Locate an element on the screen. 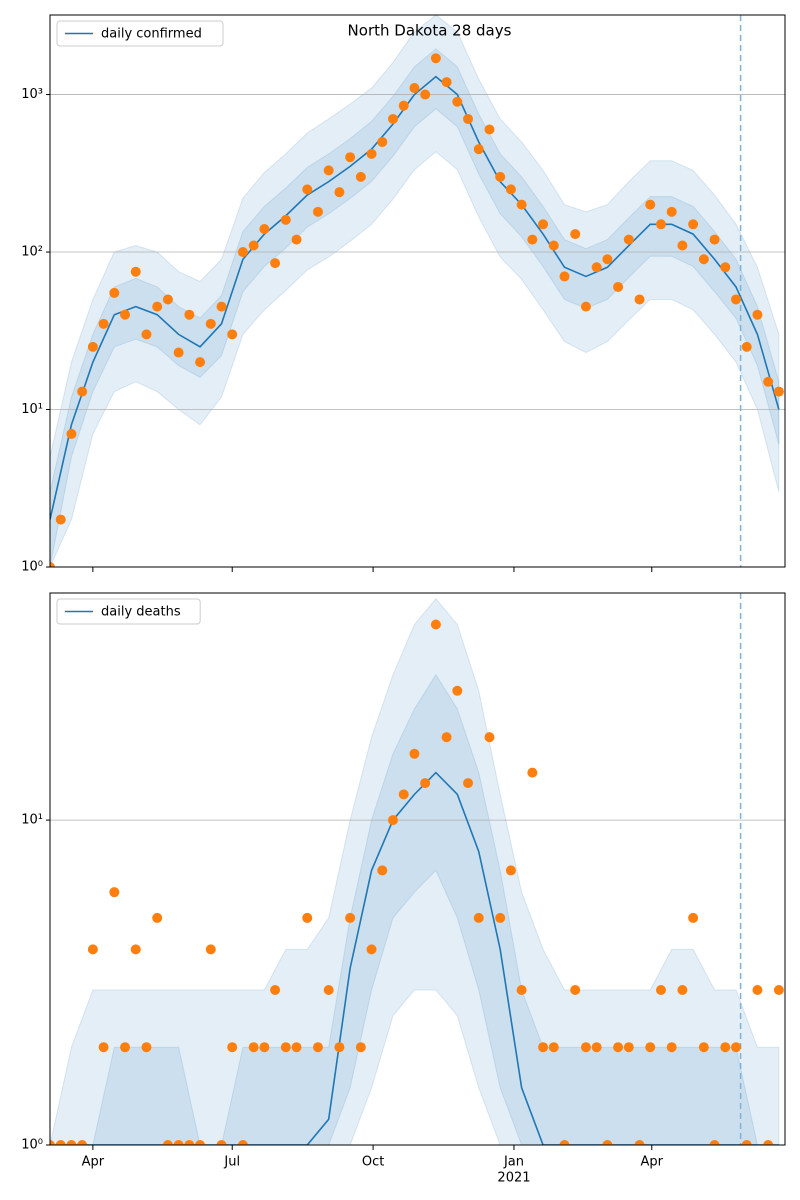  legend-box is located at coordinates (140, 33).